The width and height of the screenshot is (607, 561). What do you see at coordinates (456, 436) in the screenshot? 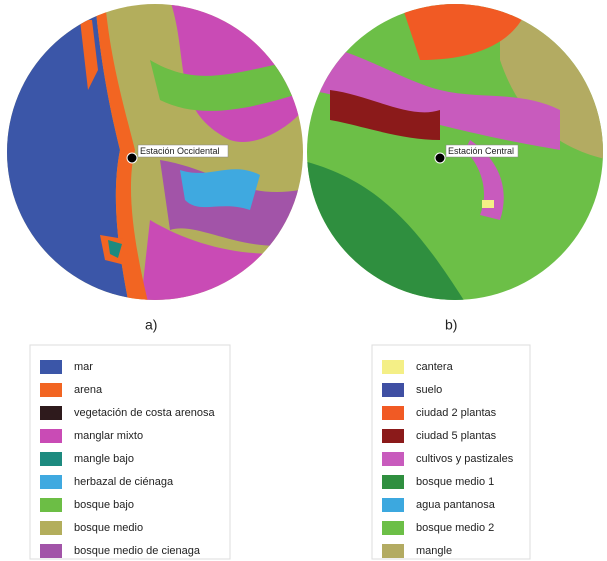
I see `legend-label: ciudad 5 plantas` at bounding box center [456, 436].